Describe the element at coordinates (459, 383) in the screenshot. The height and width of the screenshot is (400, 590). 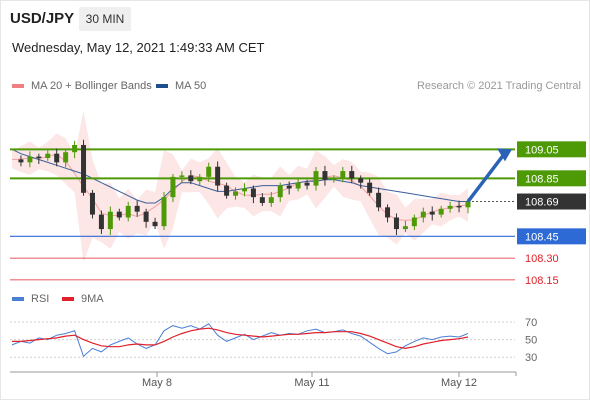
I see `x-label-2: May 12` at that location.